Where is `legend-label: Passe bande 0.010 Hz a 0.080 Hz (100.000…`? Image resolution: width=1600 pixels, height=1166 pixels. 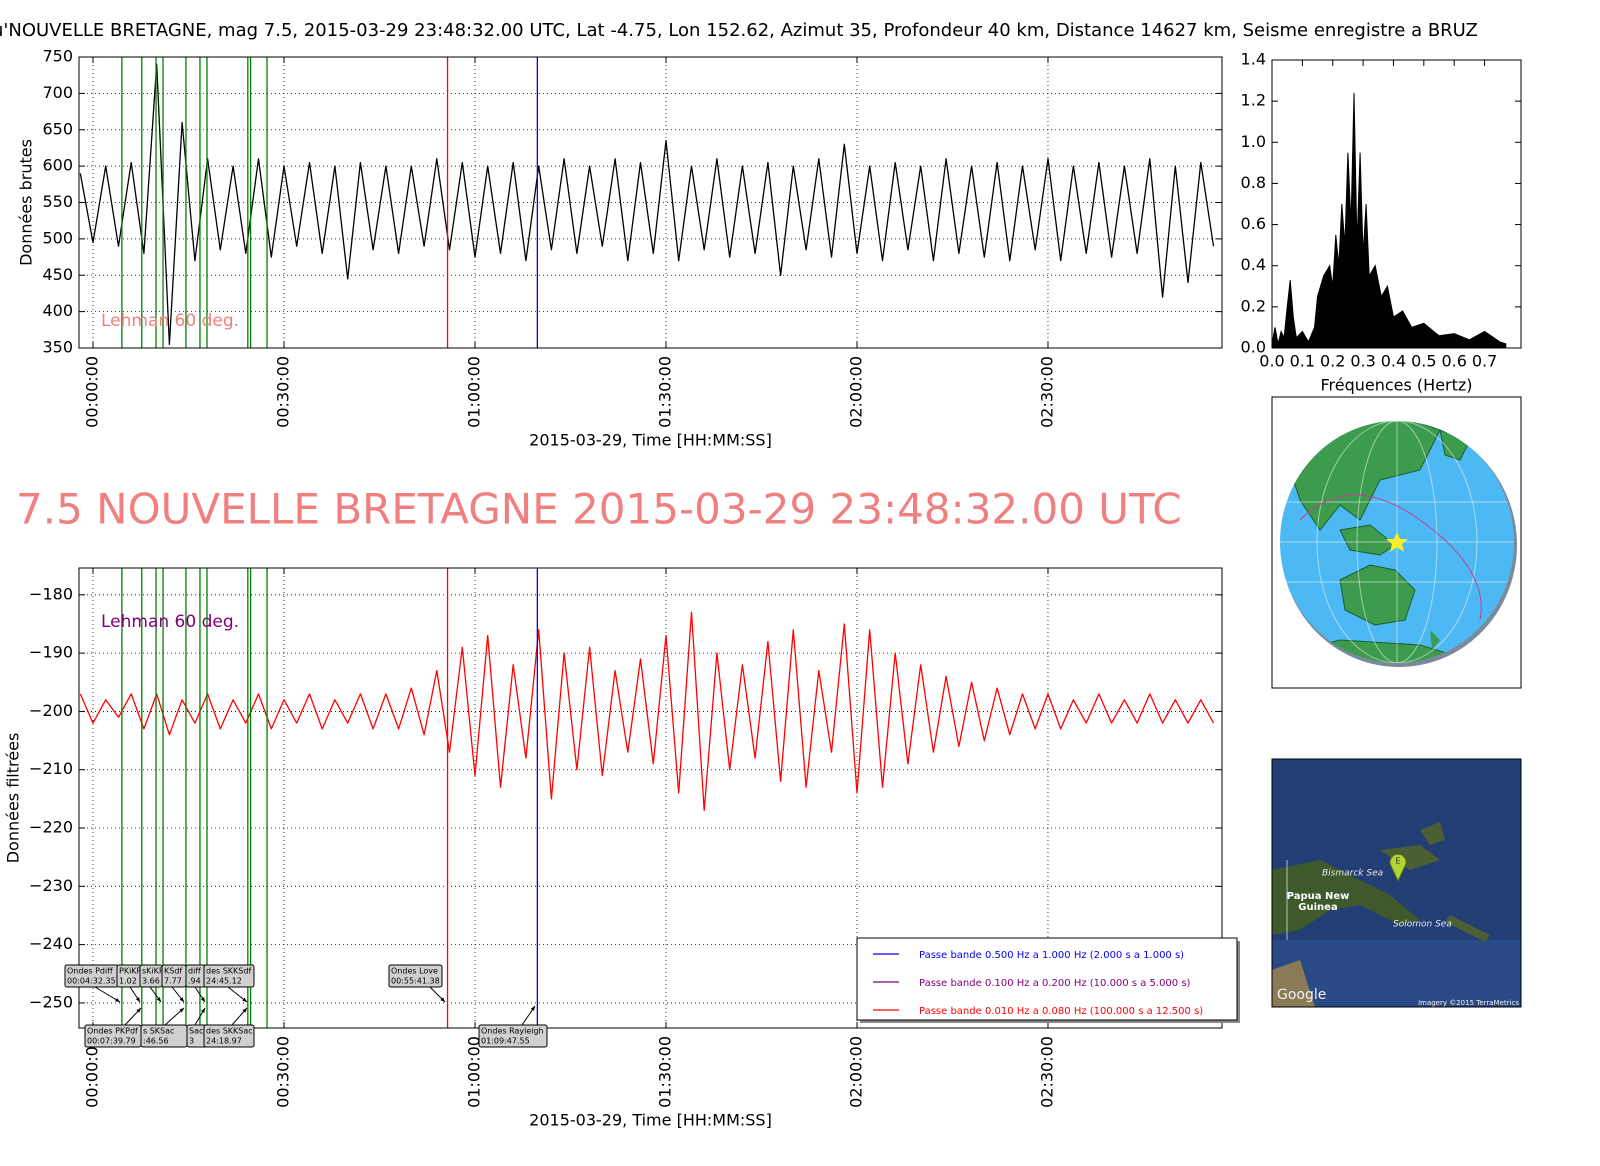 legend-label: Passe bande 0.010 Hz a 0.080 Hz (100.000… is located at coordinates (1061, 1011).